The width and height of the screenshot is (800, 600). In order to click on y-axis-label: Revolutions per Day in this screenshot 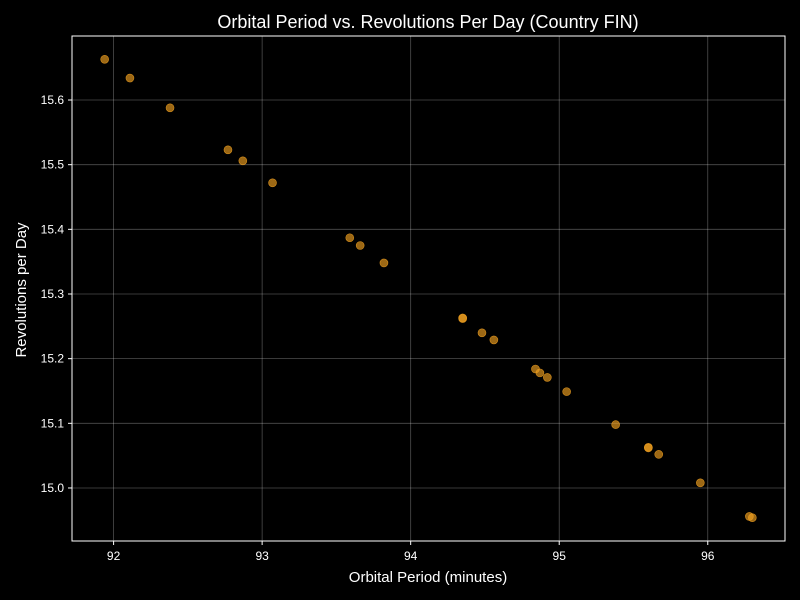, I will do `click(21, 290)`.